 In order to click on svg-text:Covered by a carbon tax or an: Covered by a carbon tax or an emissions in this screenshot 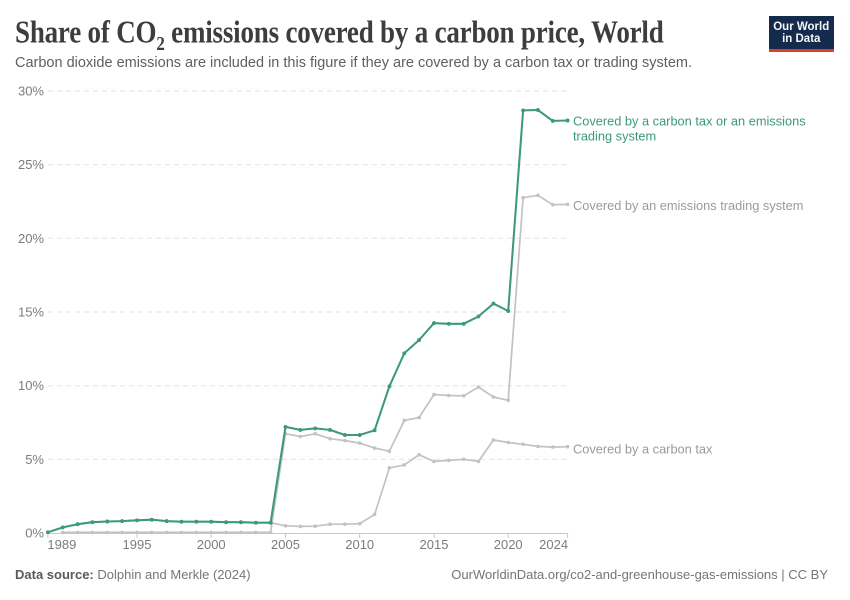, I will do `click(689, 121)`.